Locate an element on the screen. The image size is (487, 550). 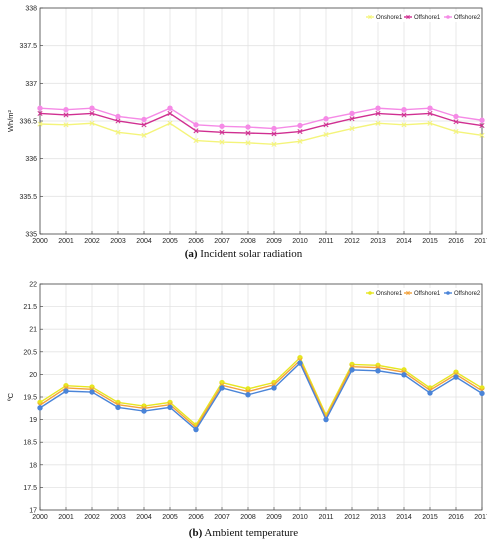
series-line-offshore1 is located at coordinates (261, 123).